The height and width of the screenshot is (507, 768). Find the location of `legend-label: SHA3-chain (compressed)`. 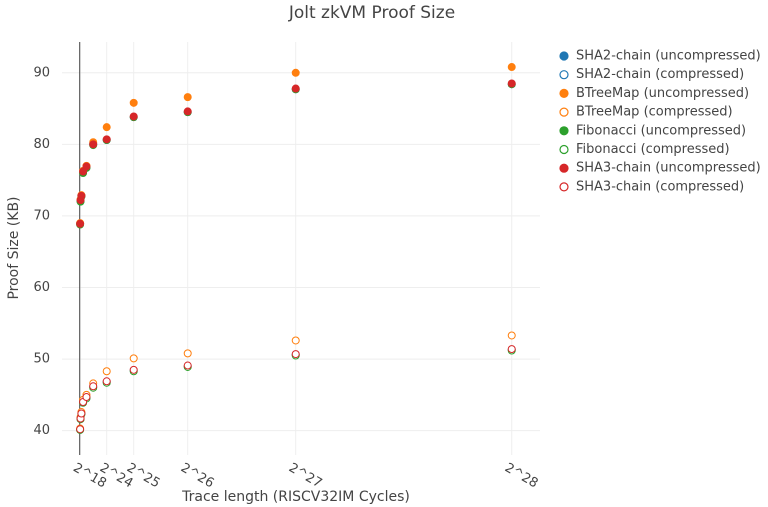

legend-label: SHA3-chain (compressed) is located at coordinates (660, 186).